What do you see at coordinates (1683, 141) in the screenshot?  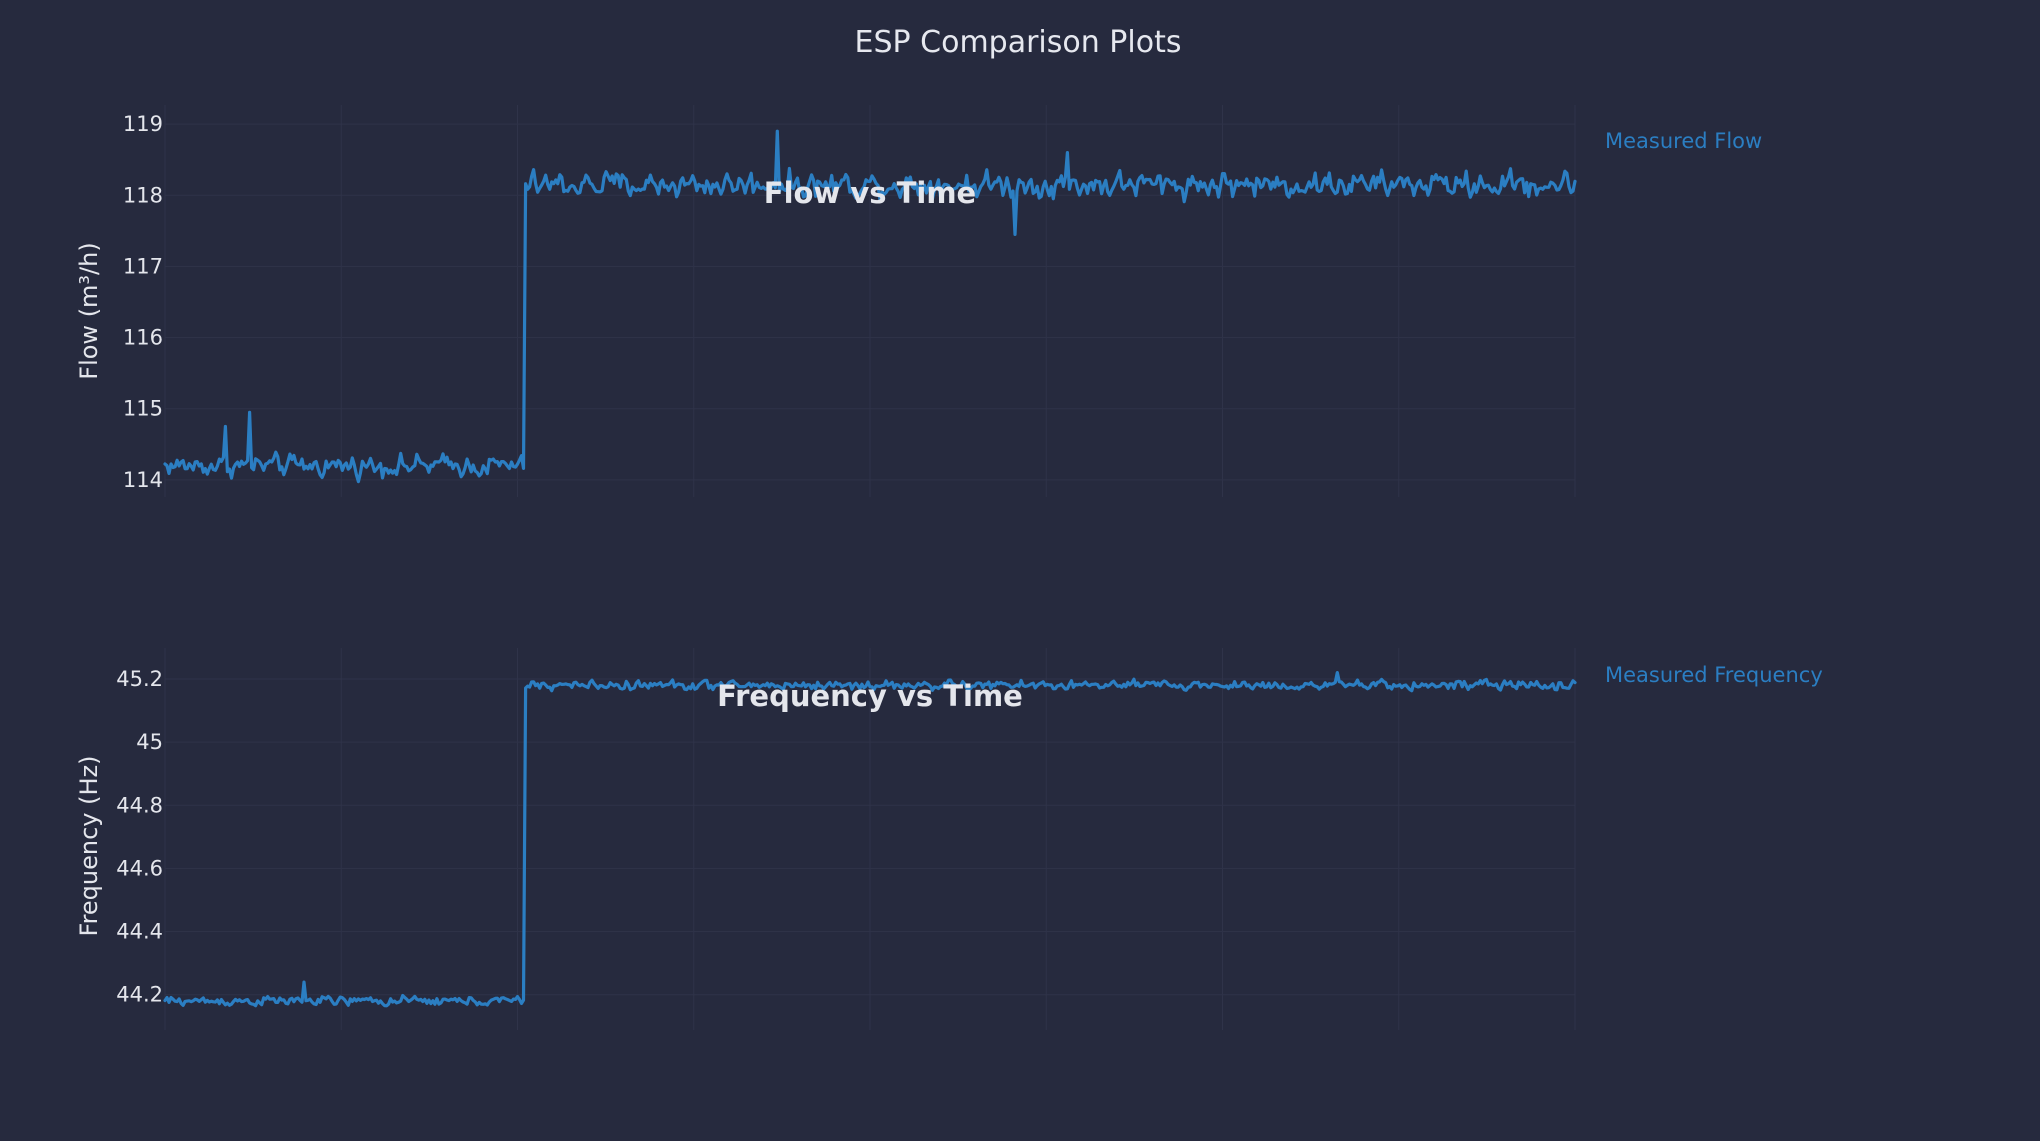 I see `legend-item-measured-flow: Measured Flow` at bounding box center [1683, 141].